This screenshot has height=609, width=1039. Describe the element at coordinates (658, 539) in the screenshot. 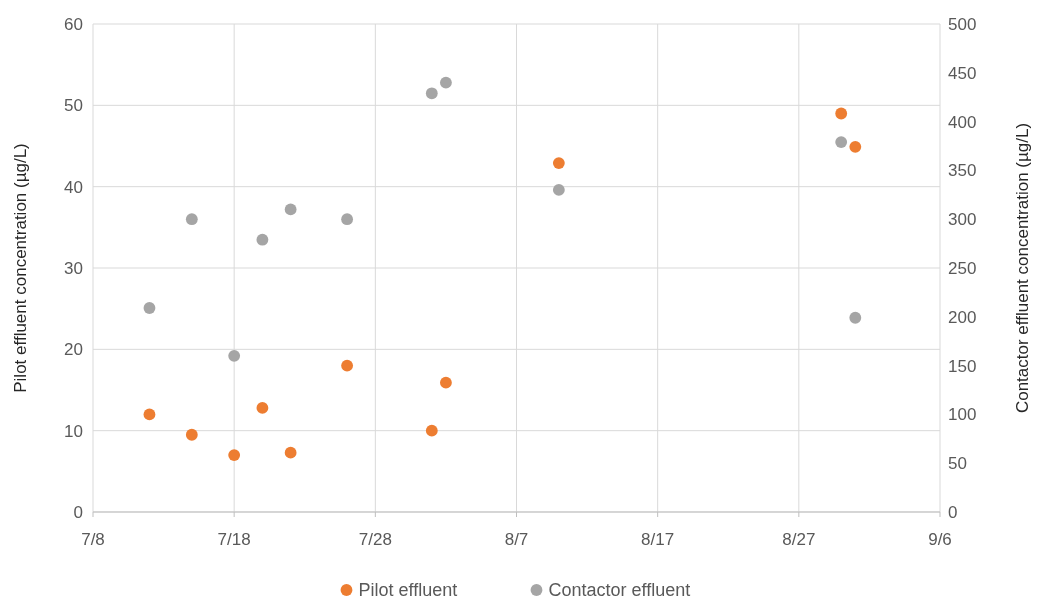

I see `x-tick-label: 8/17` at that location.